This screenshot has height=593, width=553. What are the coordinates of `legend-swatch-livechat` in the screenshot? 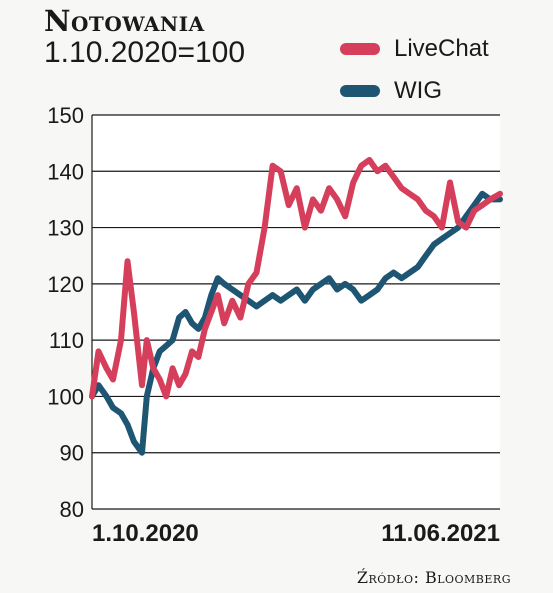 It's located at (360, 49).